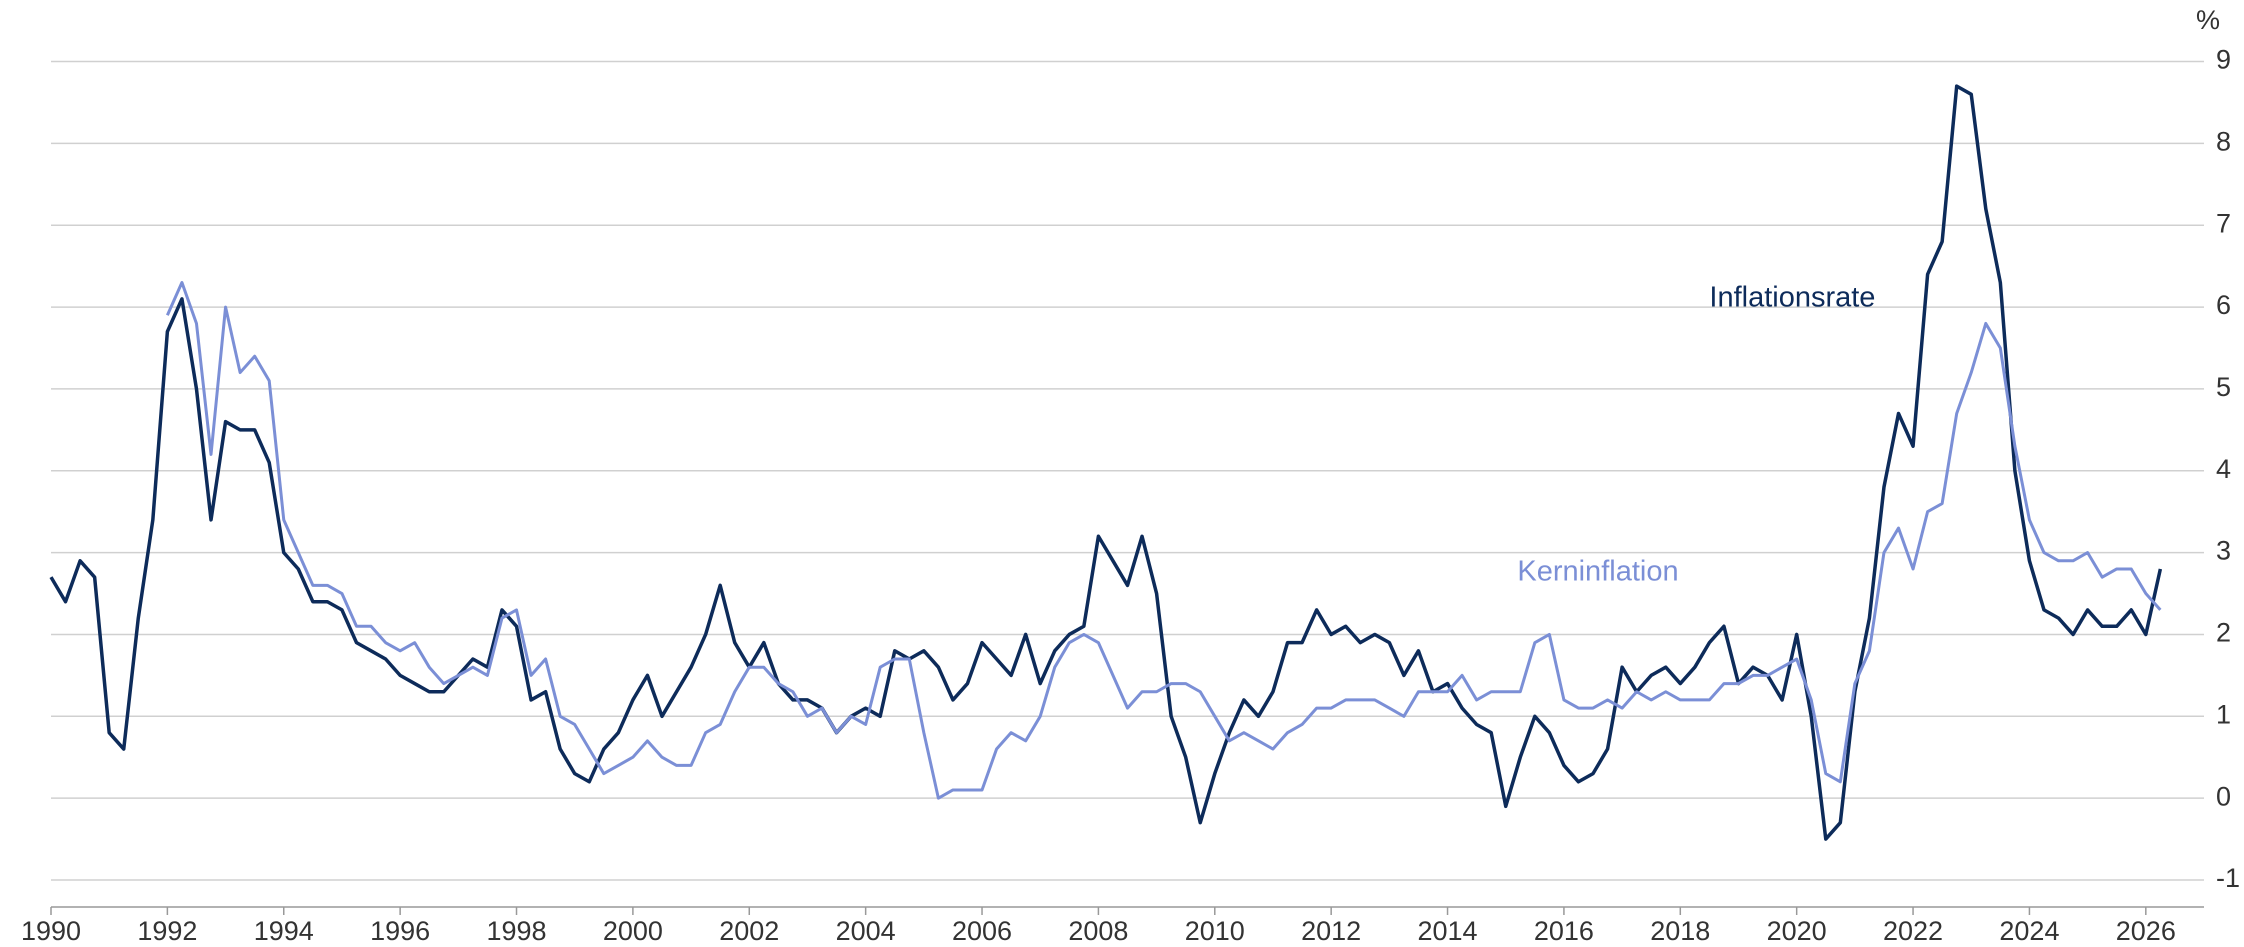  Describe the element at coordinates (400, 931) in the screenshot. I see `x-tick-label: 1996` at that location.